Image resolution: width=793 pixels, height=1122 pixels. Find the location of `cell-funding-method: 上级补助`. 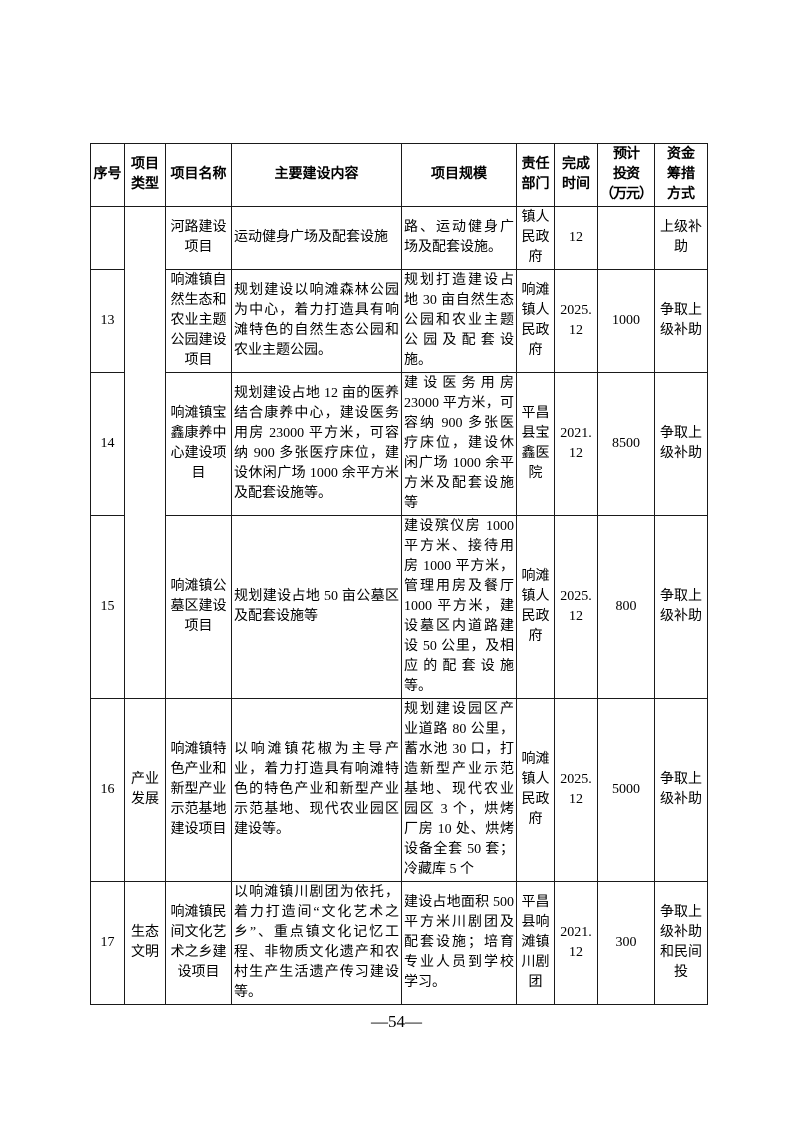

cell-funding-method: 上级补助 is located at coordinates (681, 238).